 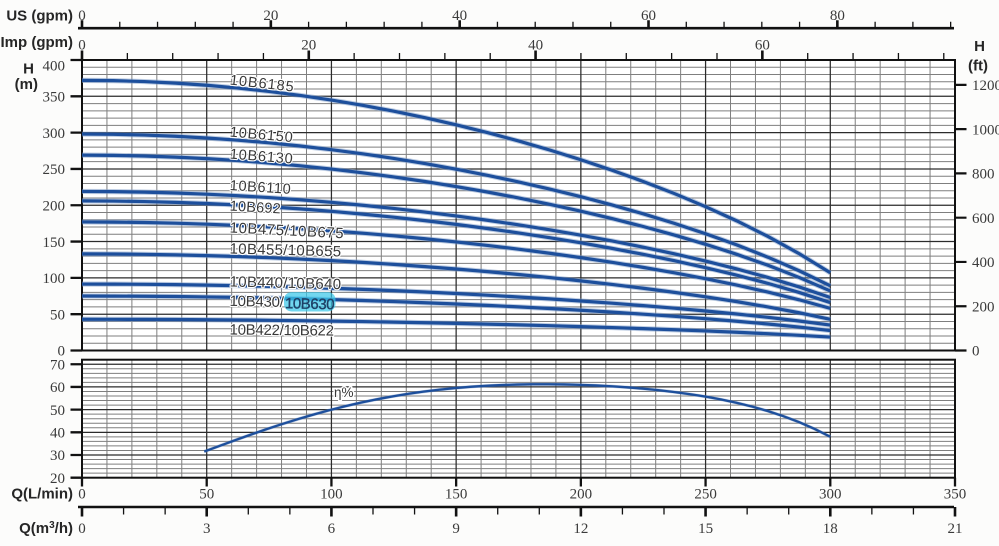 I want to click on svg-text: 10B630, so click(x=310, y=304).